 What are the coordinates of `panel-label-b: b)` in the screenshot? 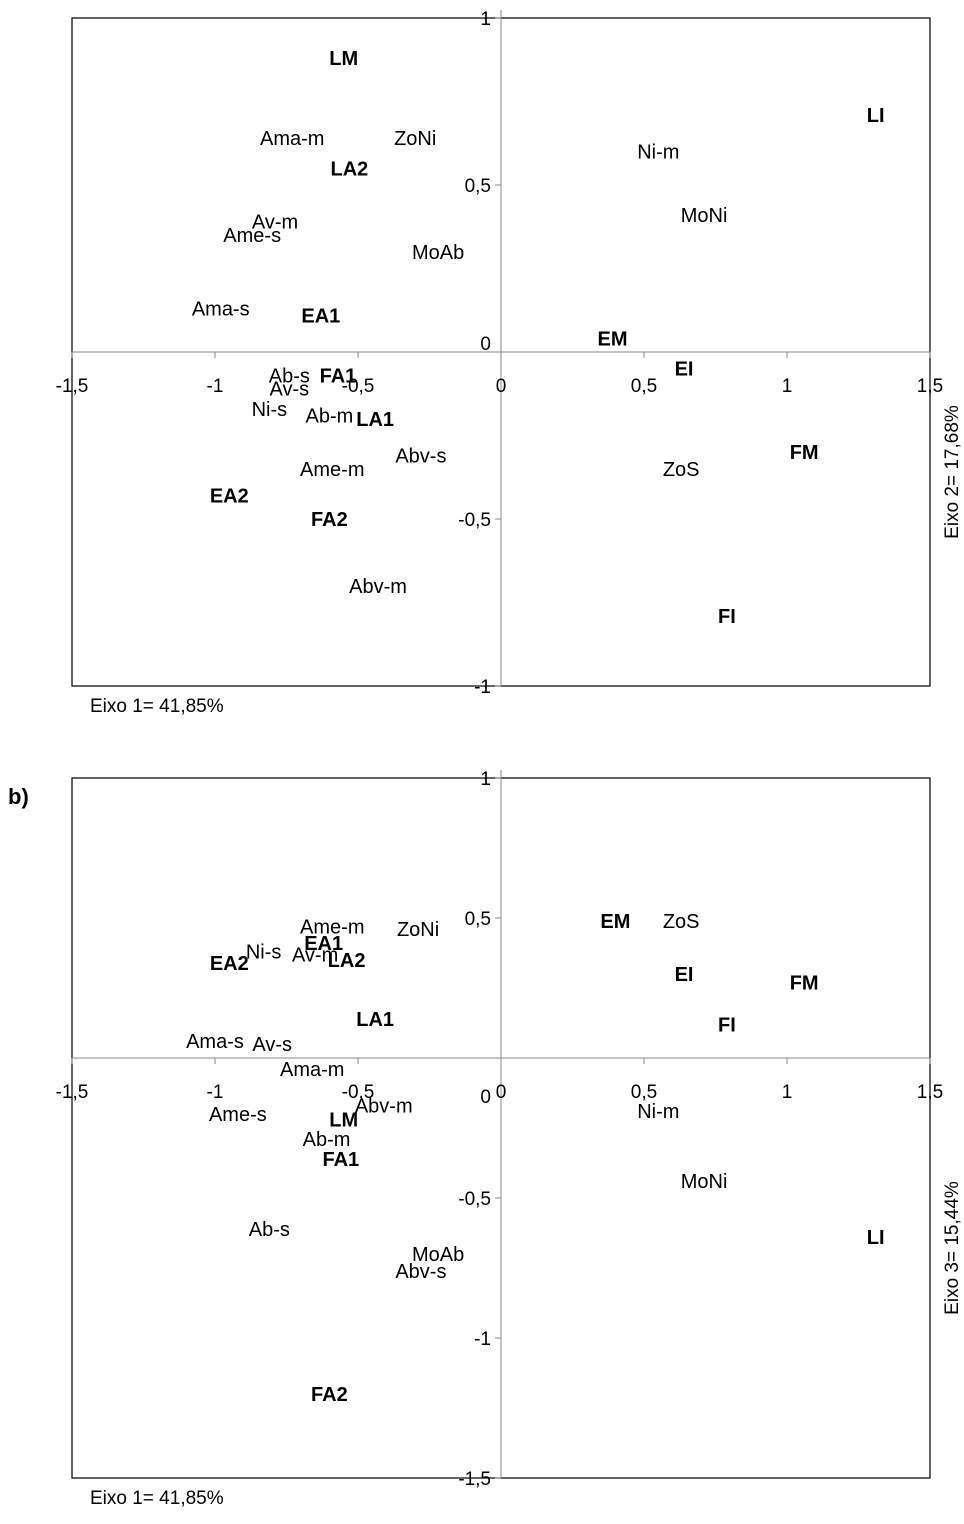 It's located at (18, 796).